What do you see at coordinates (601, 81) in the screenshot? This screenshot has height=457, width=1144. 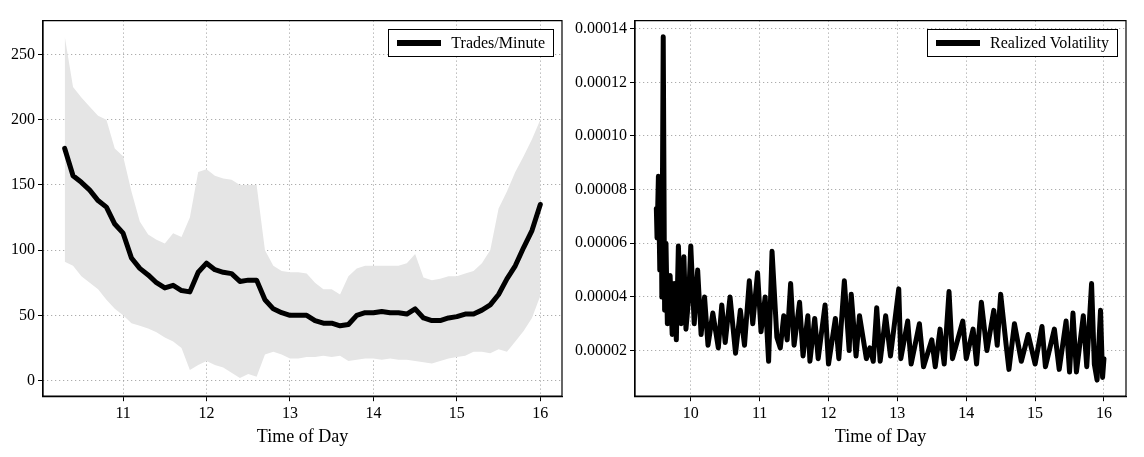 I see `y-tick-label: 0.00012` at bounding box center [601, 81].